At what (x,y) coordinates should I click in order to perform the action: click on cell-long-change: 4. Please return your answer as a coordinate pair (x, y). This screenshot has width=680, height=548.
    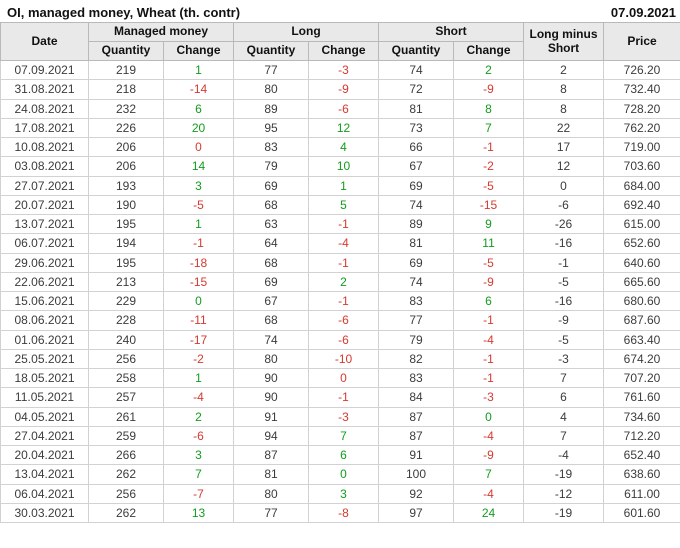
    Looking at the image, I should click on (343, 147).